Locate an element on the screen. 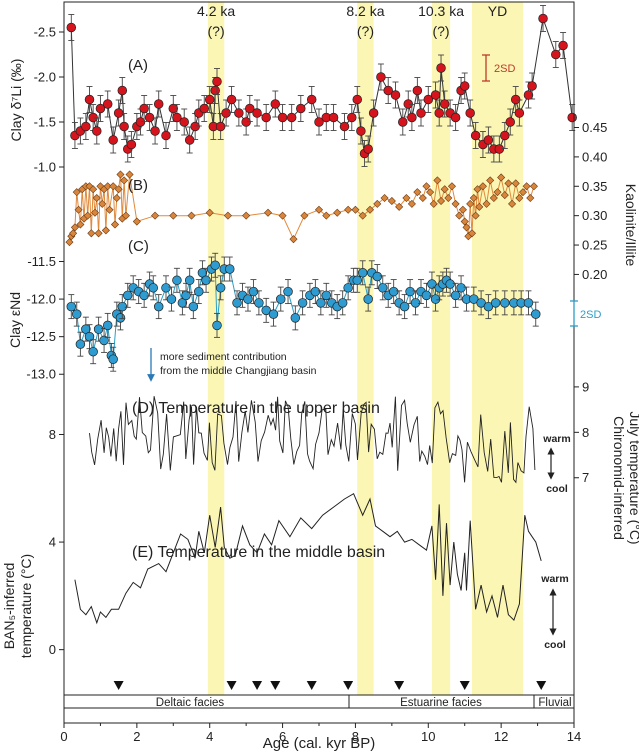  panel-d: 7 8 9 is located at coordinates (339, 438).